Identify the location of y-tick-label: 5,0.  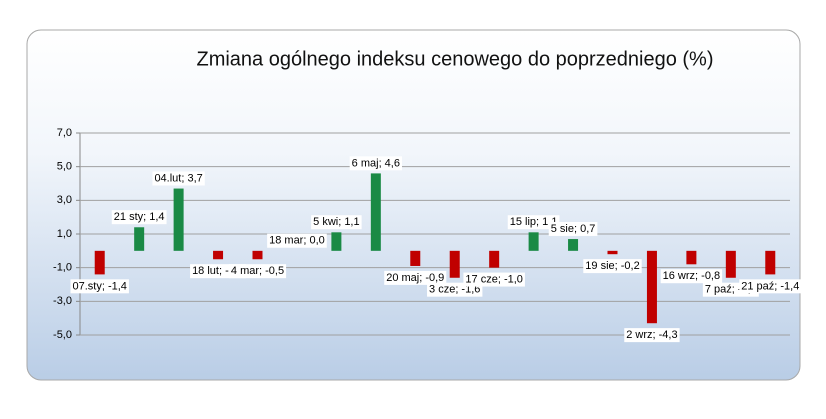
(64, 167).